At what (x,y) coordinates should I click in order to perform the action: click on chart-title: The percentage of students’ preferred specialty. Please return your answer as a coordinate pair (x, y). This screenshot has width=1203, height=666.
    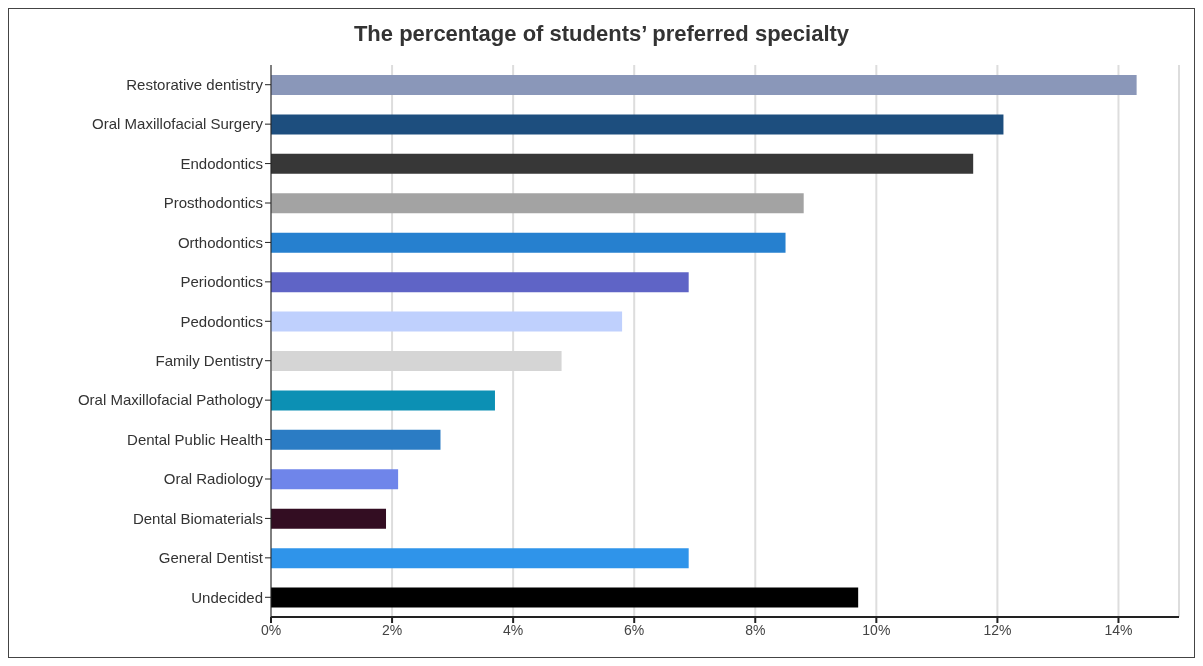
    Looking at the image, I should click on (601, 34).